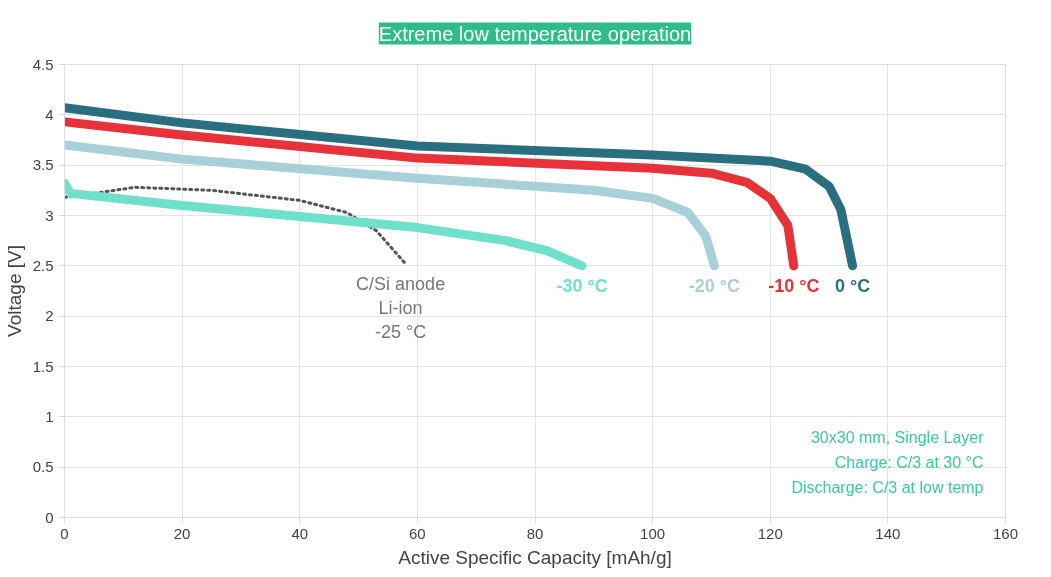  What do you see at coordinates (49, 517) in the screenshot?
I see `y-tick-label: 0` at bounding box center [49, 517].